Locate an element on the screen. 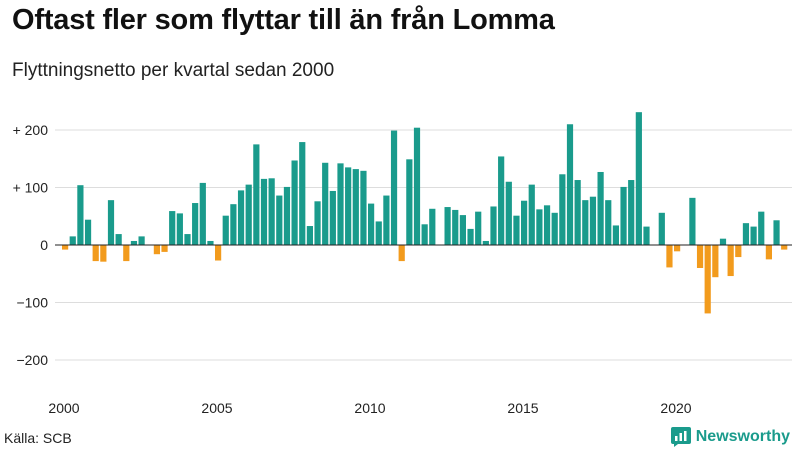  y-tick-label: 0 is located at coordinates (44, 245).